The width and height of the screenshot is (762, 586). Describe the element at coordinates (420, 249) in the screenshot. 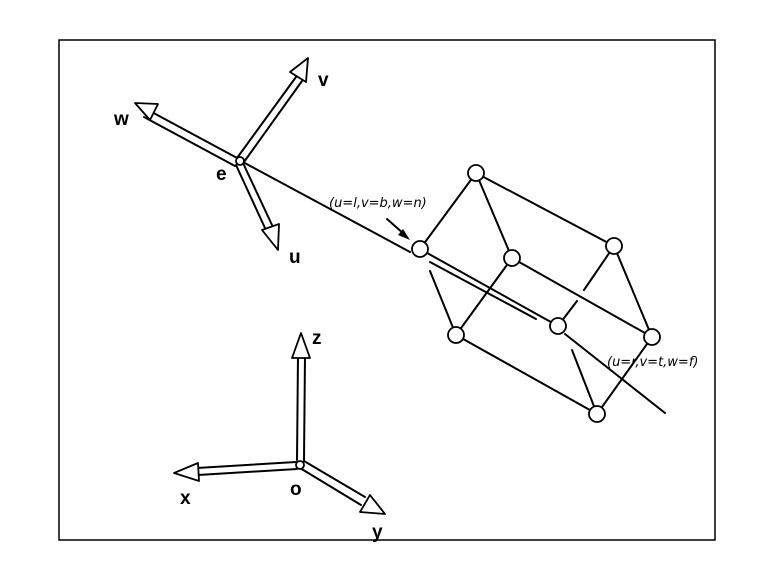

I see `box-vertex-near-corner` at that location.